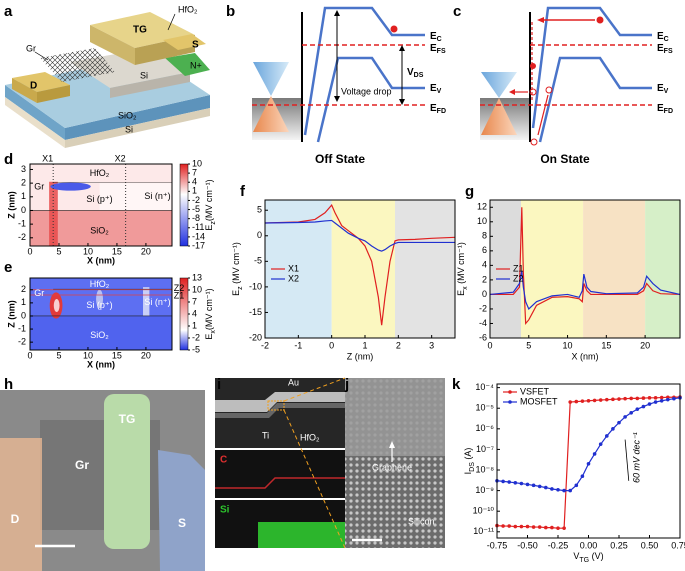 This screenshot has width=685, height=571. What do you see at coordinates (484, 236) in the screenshot?
I see `y-tick-label: 8` at bounding box center [484, 236].